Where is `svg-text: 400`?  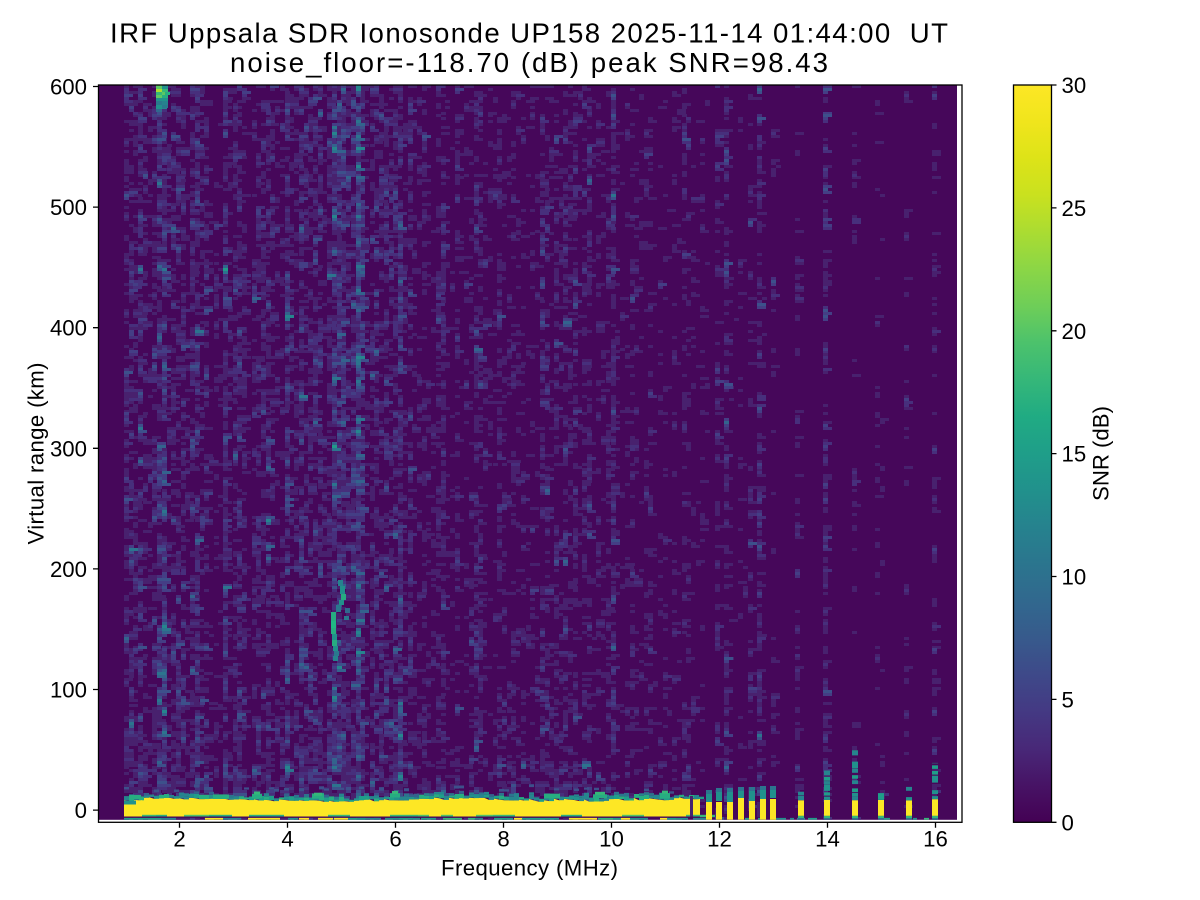 svg-text: 400 is located at coordinates (68, 328).